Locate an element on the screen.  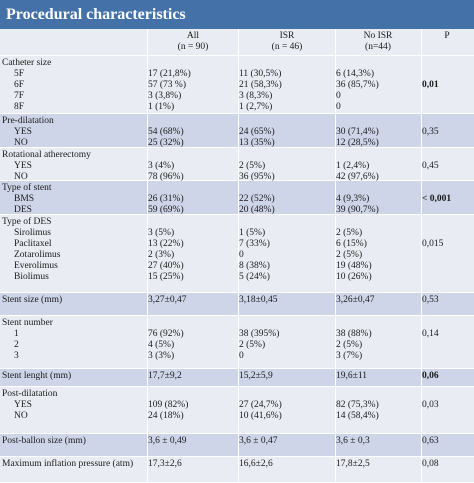
noisr-value: 0 is located at coordinates (338, 107).